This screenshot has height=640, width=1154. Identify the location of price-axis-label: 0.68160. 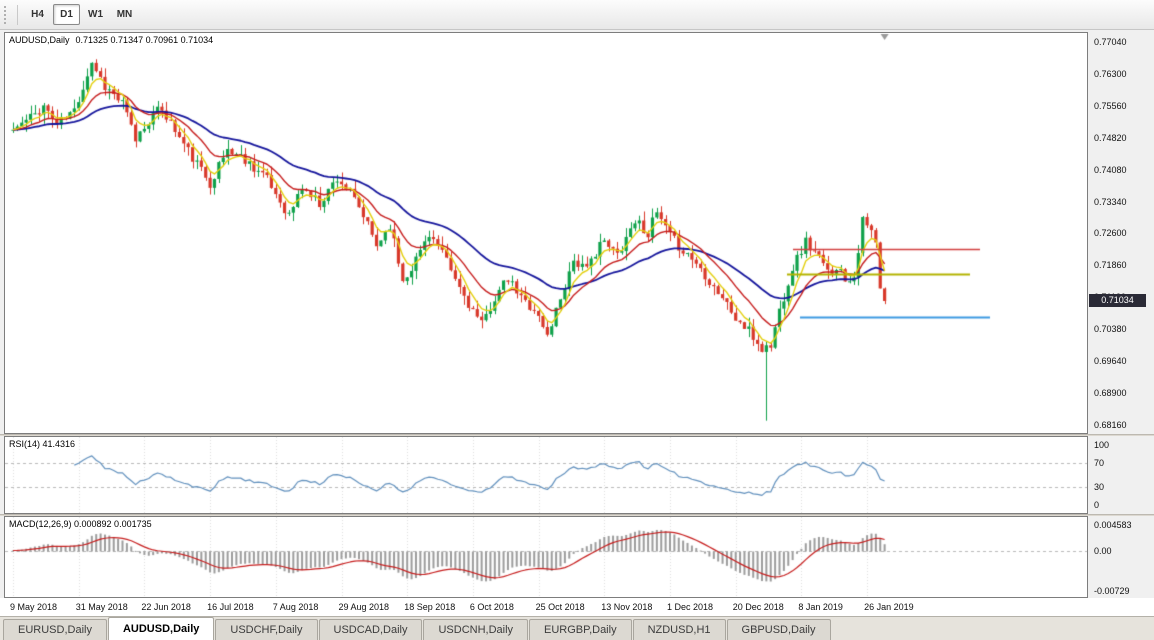
(1110, 425).